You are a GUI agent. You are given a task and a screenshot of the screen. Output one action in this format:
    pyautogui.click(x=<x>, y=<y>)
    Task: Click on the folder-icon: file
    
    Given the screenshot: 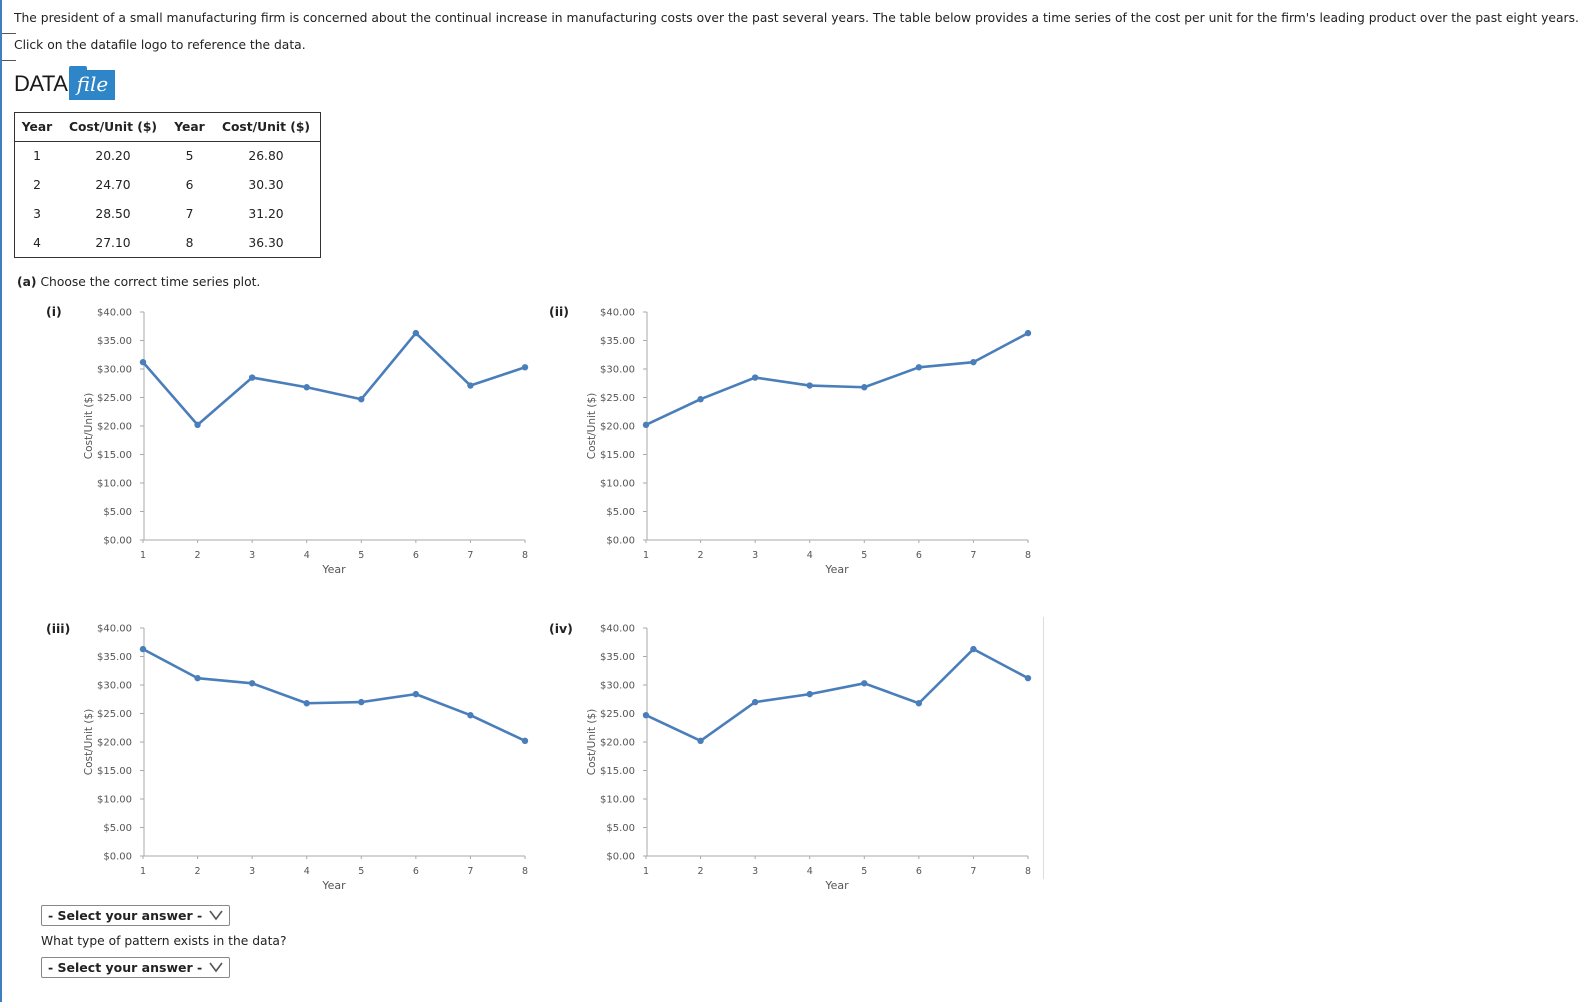 What is the action you would take?
    pyautogui.click(x=92, y=83)
    